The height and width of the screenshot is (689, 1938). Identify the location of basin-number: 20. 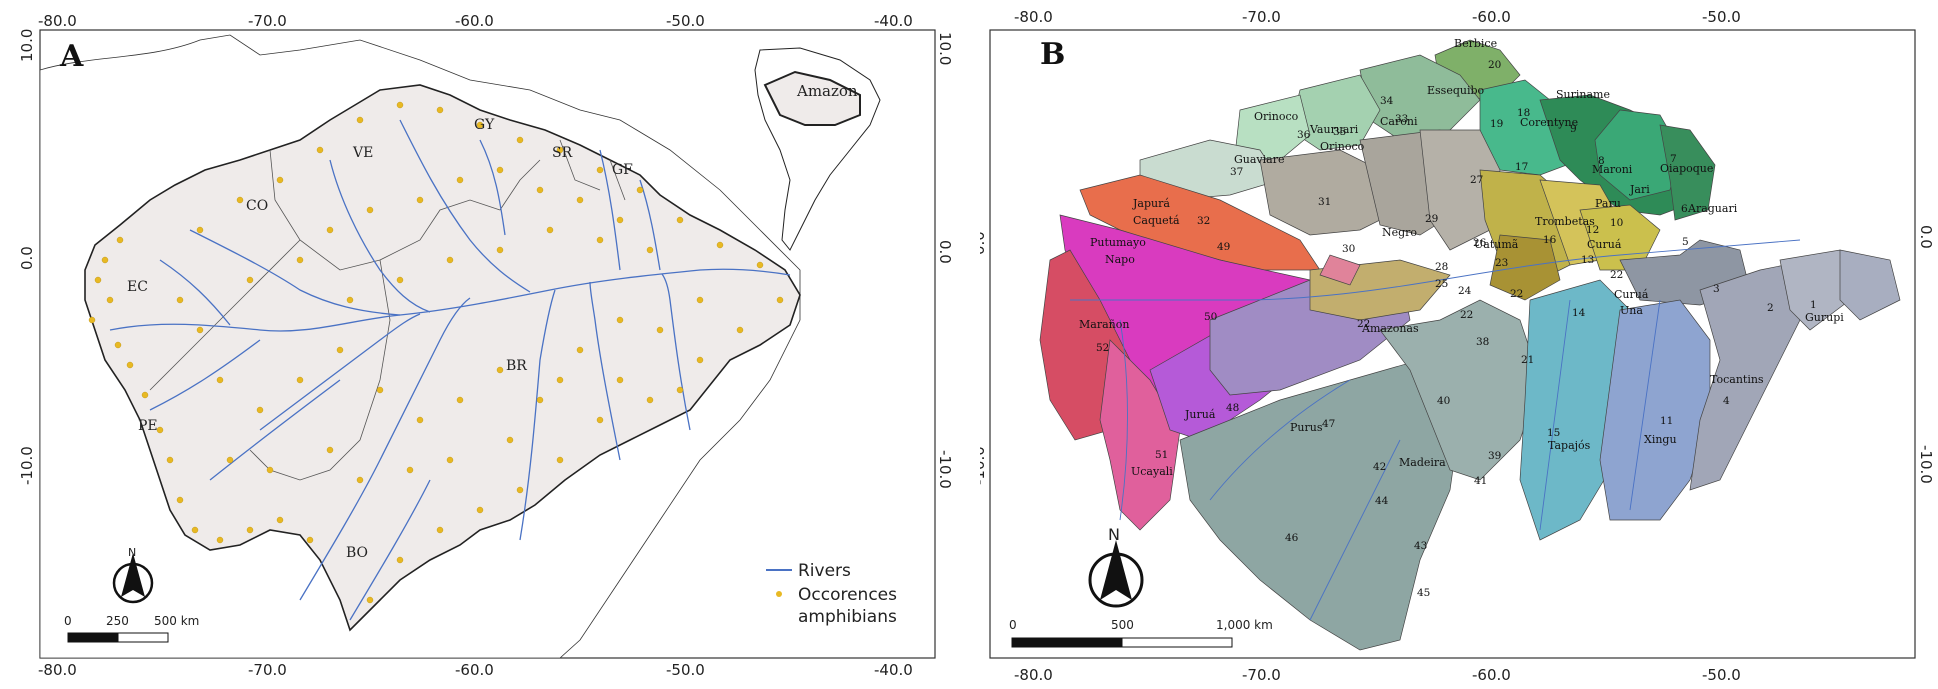
(1494, 65).